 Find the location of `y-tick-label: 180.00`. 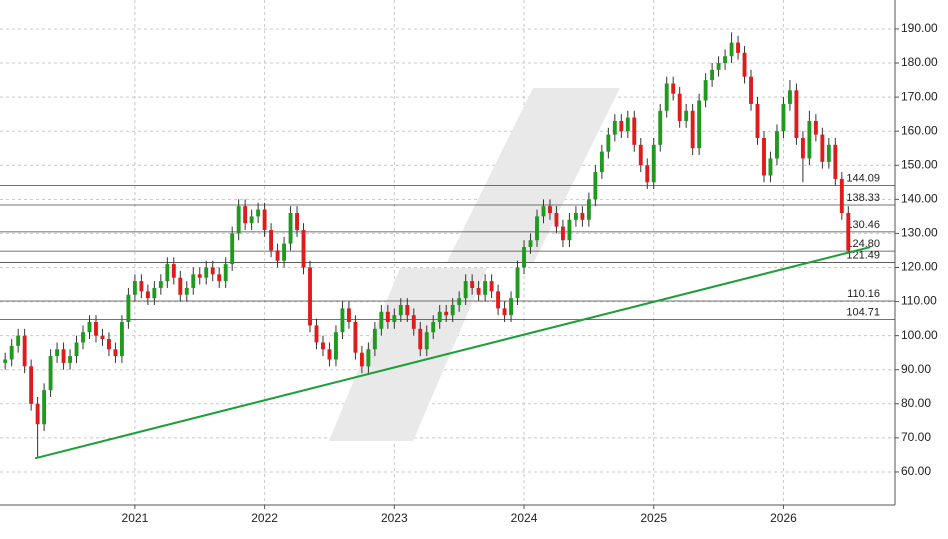

y-tick-label: 180.00 is located at coordinates (919, 62).